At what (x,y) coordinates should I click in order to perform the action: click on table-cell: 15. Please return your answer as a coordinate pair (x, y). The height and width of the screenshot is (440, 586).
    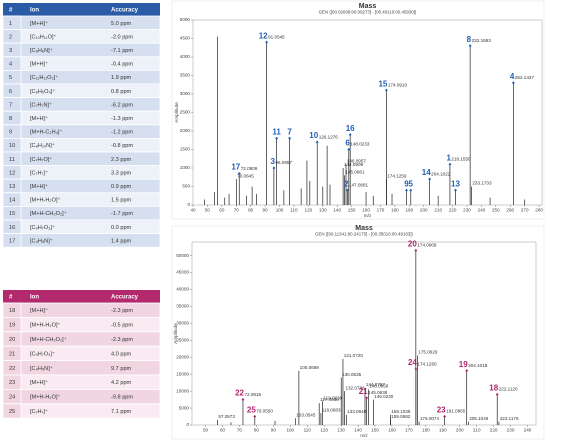
    Looking at the image, I should click on (12, 214).